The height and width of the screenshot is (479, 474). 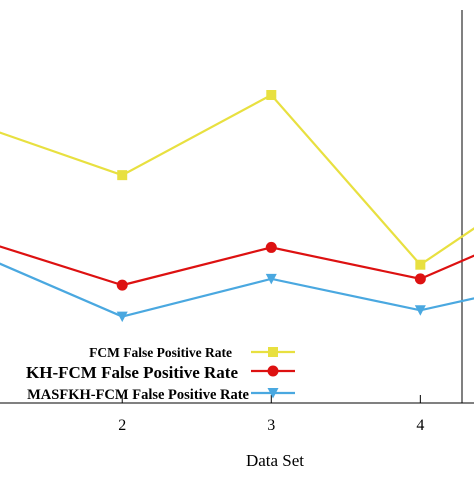 What do you see at coordinates (271, 425) in the screenshot?
I see `x-tick-label: 3` at bounding box center [271, 425].